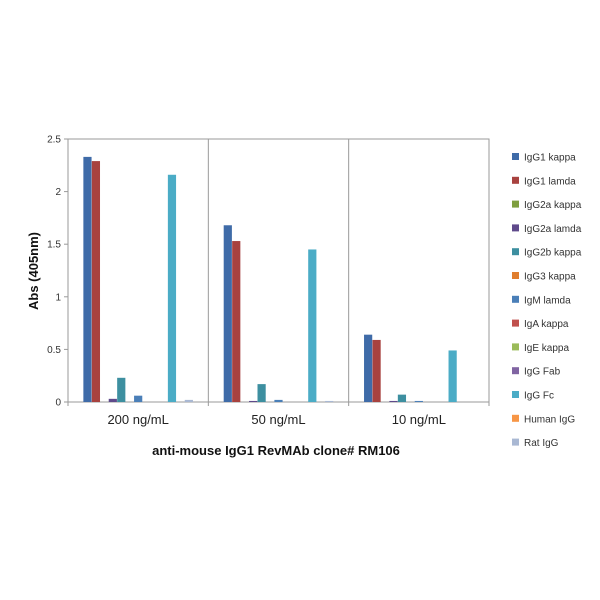  What do you see at coordinates (553, 229) in the screenshot?
I see `legend-label: IgG2a lamda` at bounding box center [553, 229].